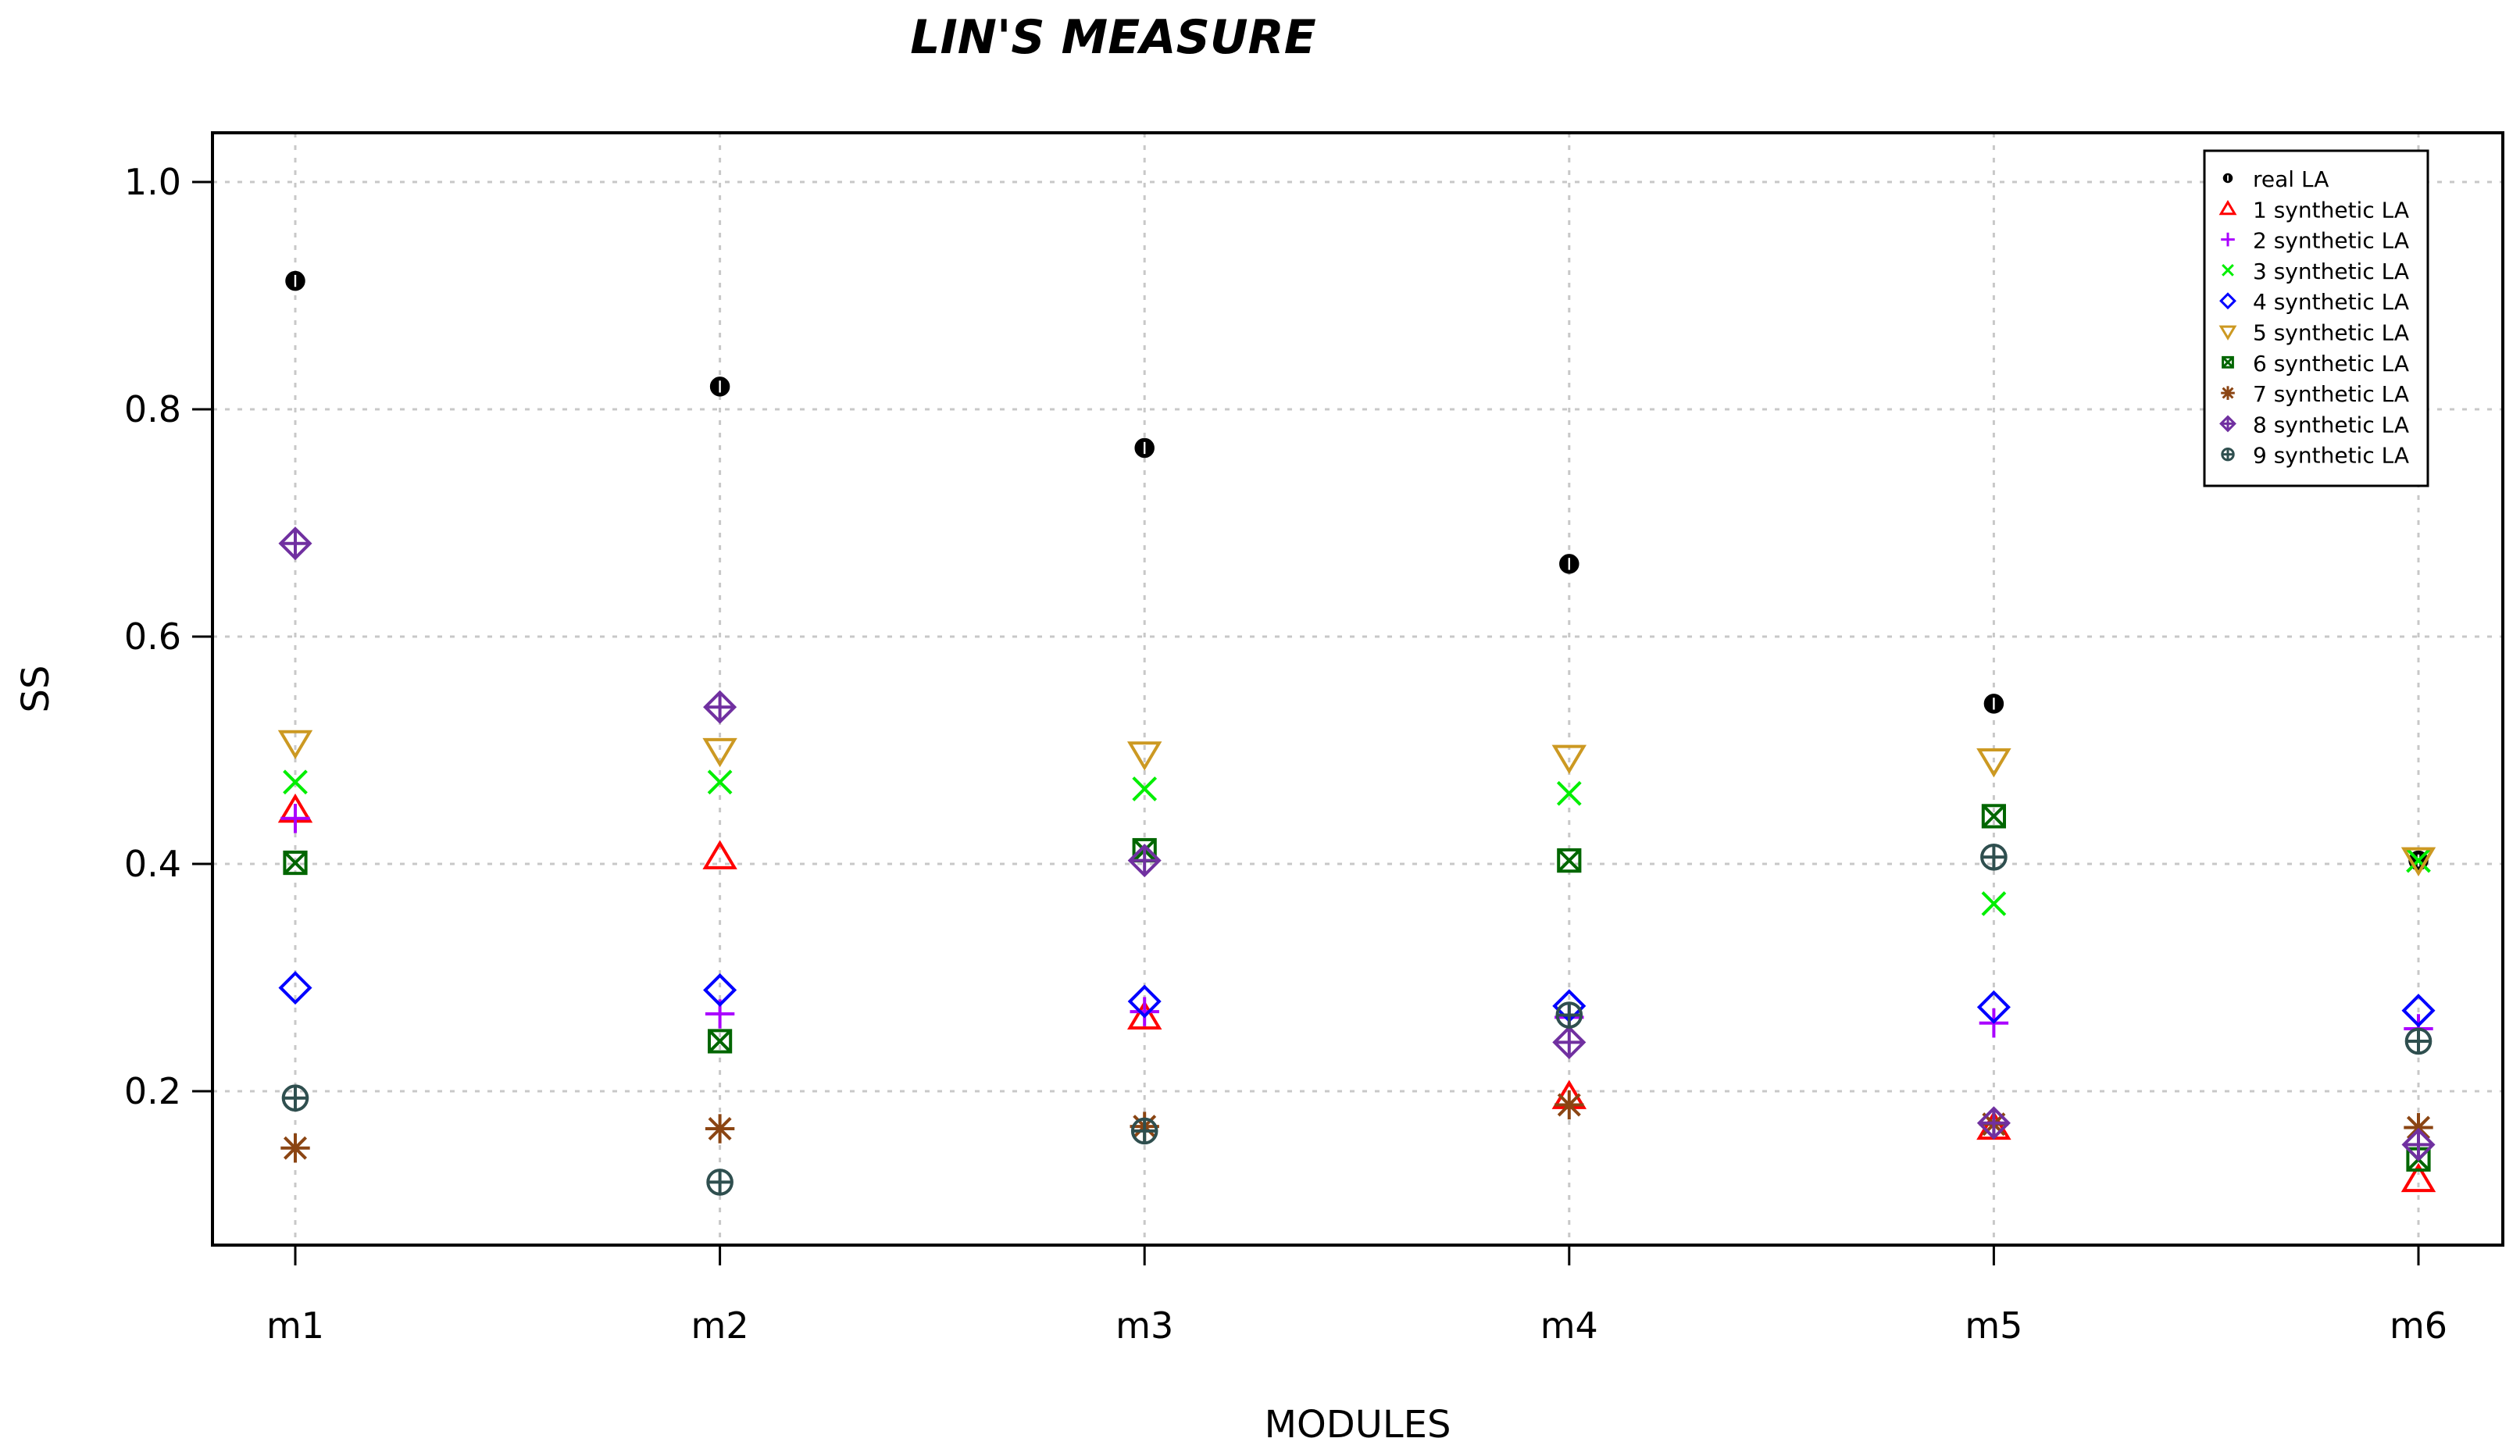 The height and width of the screenshot is (1456, 2520). I want to click on point-5-synthetic-la-m6, so click(2418, 861).